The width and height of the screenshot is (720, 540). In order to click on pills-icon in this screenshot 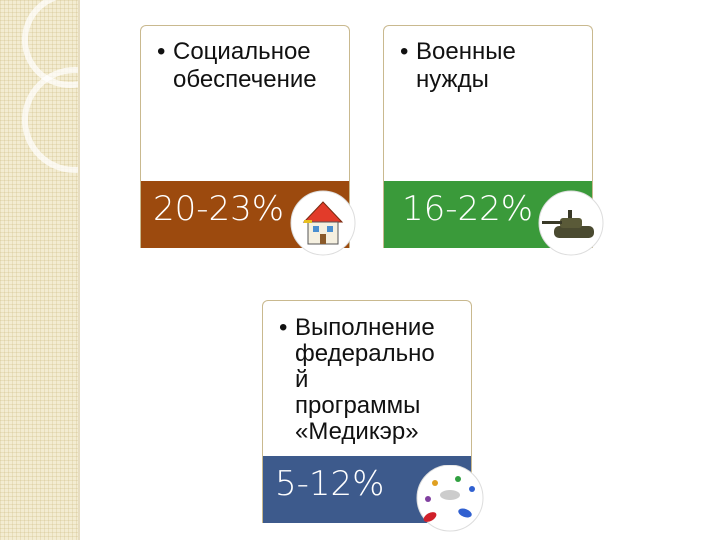, I will do `click(450, 498)`.